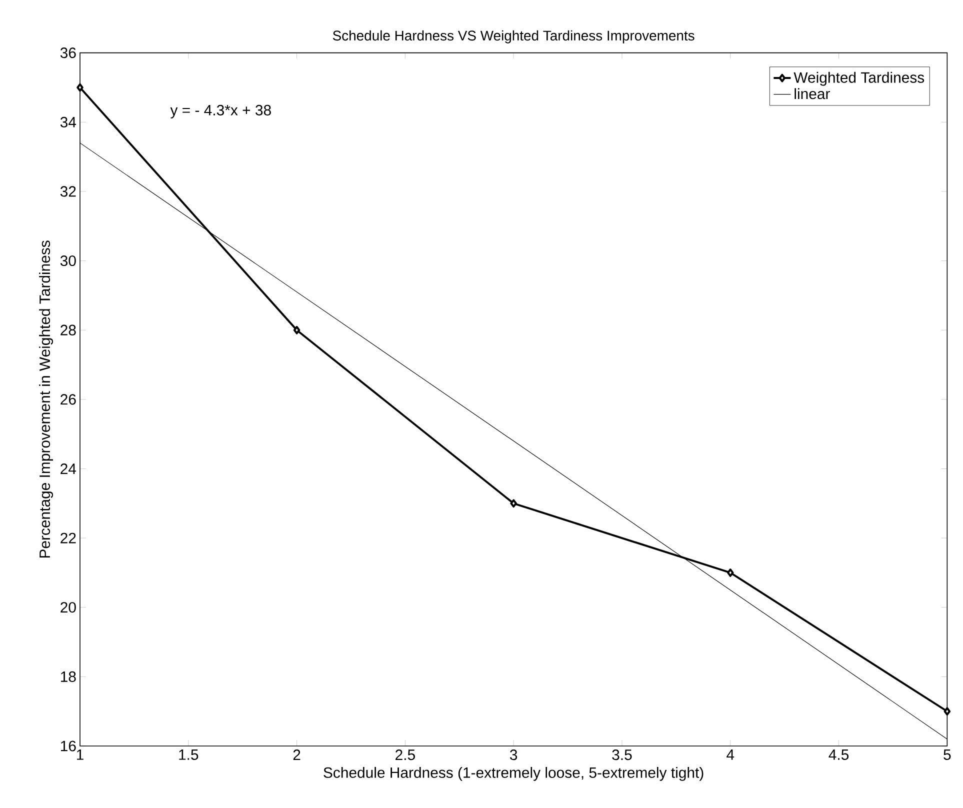 Image resolution: width=963 pixels, height=808 pixels. I want to click on y-tick-label: 32, so click(68, 191).